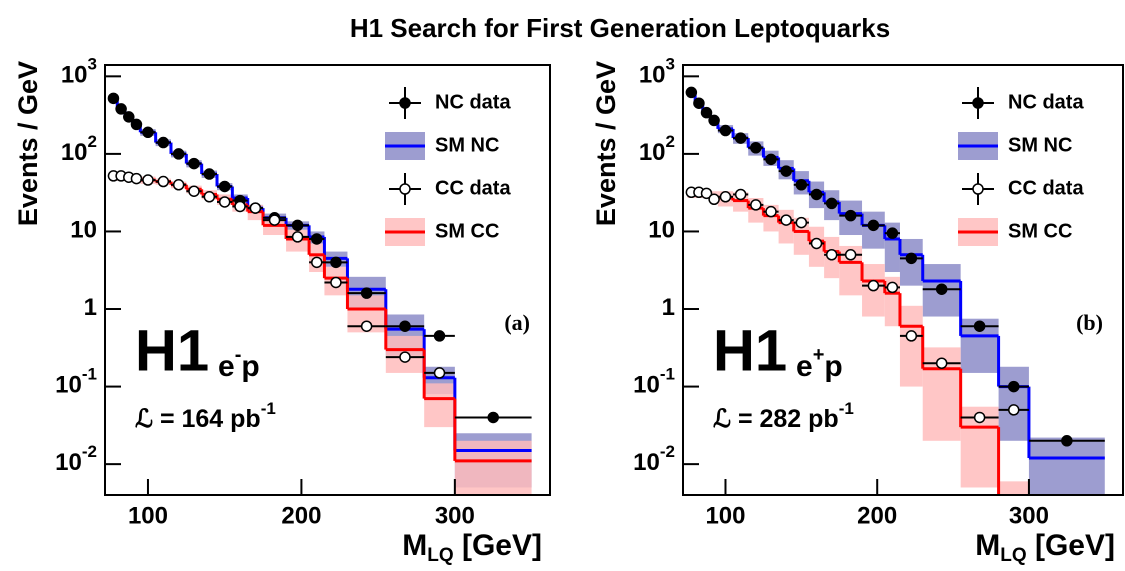  What do you see at coordinates (92, 141) in the screenshot?
I see `y-tick-sup: 2` at bounding box center [92, 141].